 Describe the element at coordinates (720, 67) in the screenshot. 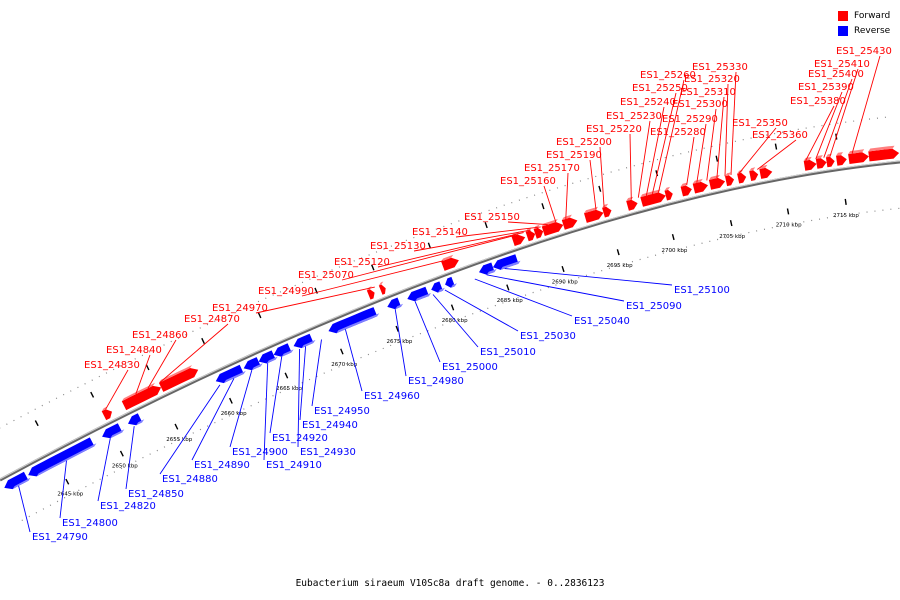

I see `forward-gene-label: ES1_25330` at that location.